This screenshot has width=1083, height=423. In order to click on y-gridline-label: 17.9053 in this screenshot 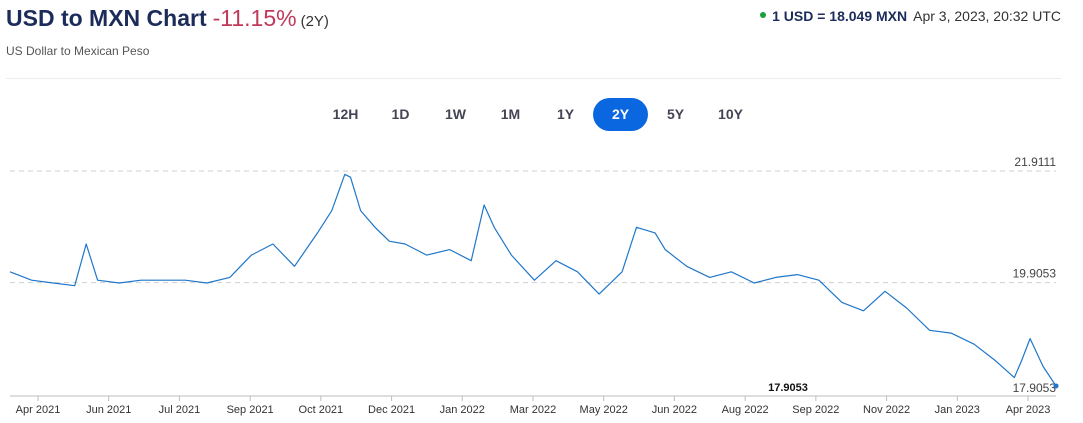, I will do `click(1035, 388)`.